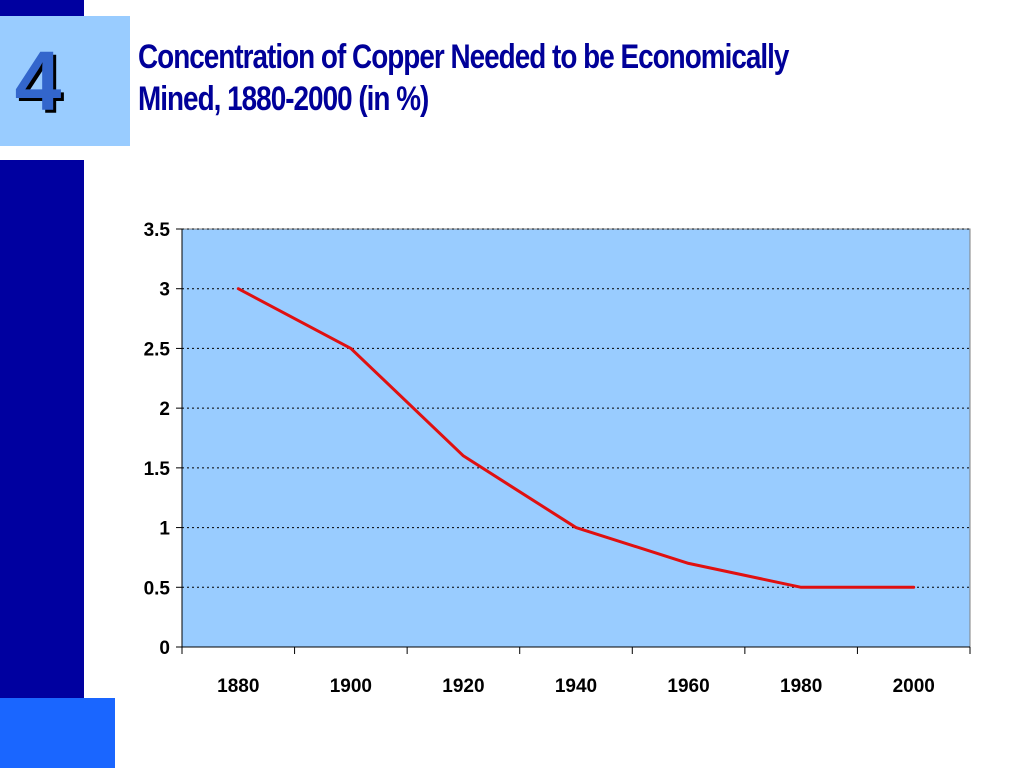 The height and width of the screenshot is (768, 1024). Describe the element at coordinates (576, 686) in the screenshot. I see `x-tick-label: 1940` at that location.